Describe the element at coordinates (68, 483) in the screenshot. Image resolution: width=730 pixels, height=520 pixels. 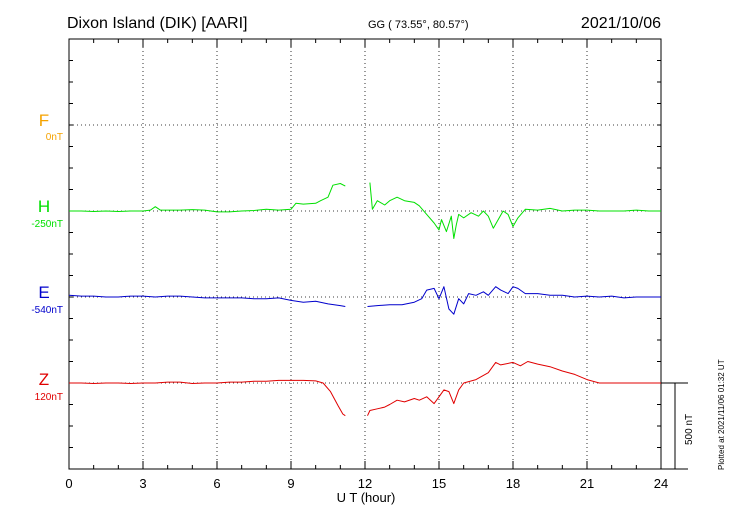
I see `xtick-label-0: 0` at that location.